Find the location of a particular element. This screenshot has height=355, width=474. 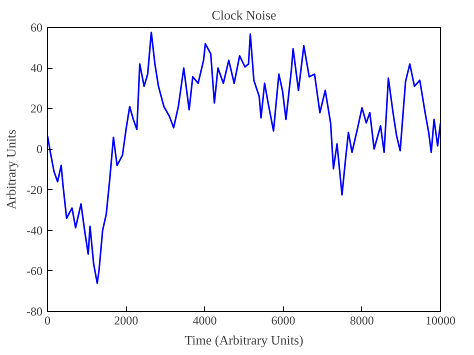

y-tick-label: -40 is located at coordinates (34, 230).